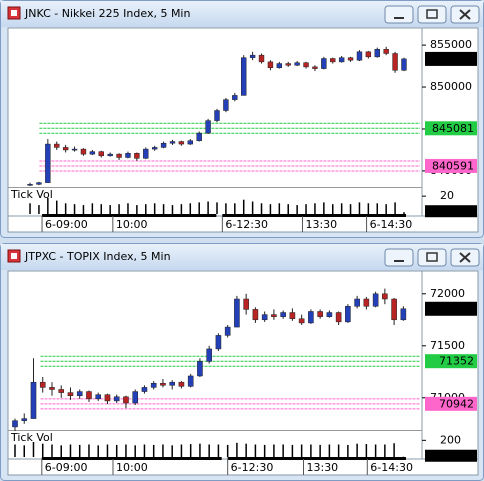 The height and width of the screenshot is (481, 484). Describe the element at coordinates (453, 58) in the screenshot. I see `last-price: 853353` at that location.